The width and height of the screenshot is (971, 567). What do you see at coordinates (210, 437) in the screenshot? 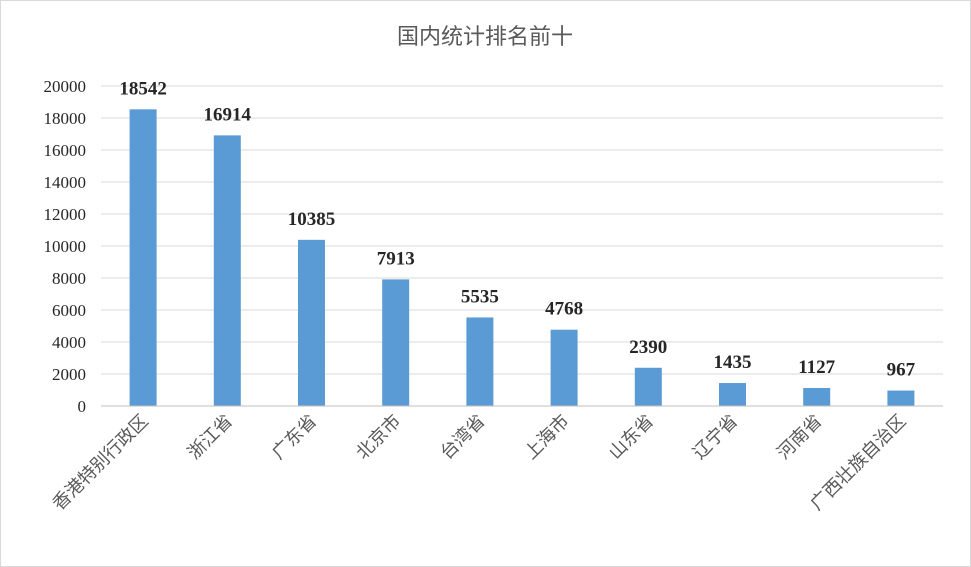
I see `x-tick-label: 浙江省` at bounding box center [210, 437].